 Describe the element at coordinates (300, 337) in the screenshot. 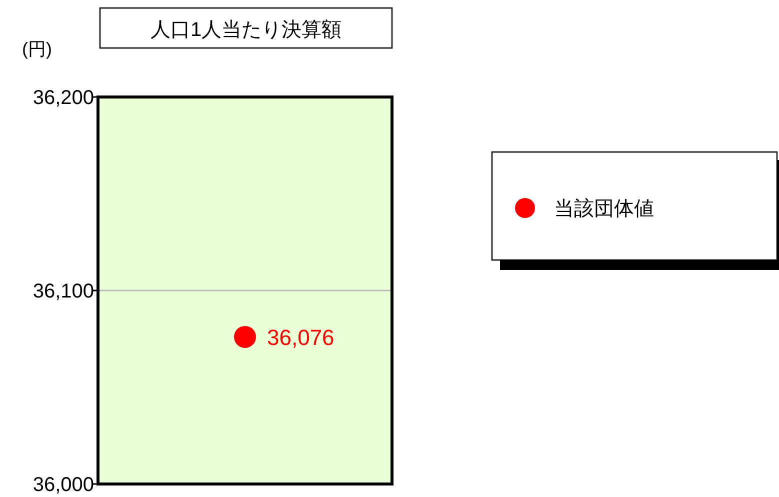

I see `data-label: 36,076` at that location.